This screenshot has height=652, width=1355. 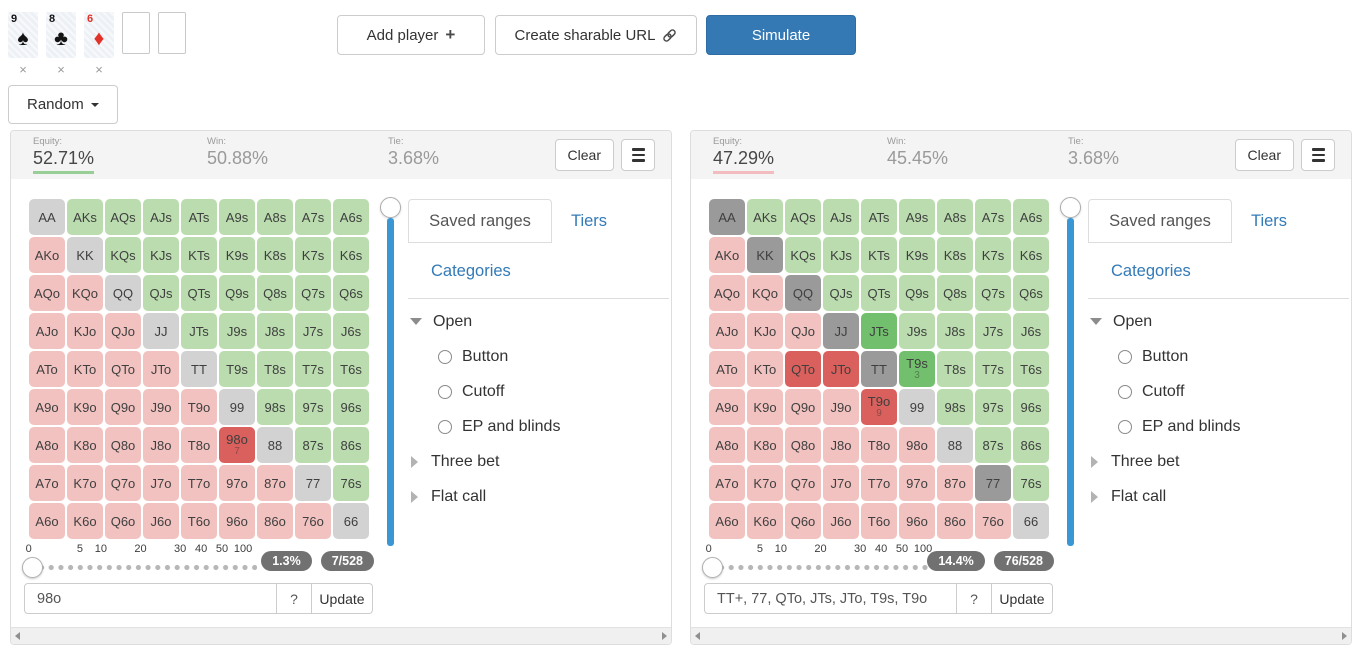 What do you see at coordinates (136, 33) in the screenshot?
I see `board-card-empty-slot` at bounding box center [136, 33].